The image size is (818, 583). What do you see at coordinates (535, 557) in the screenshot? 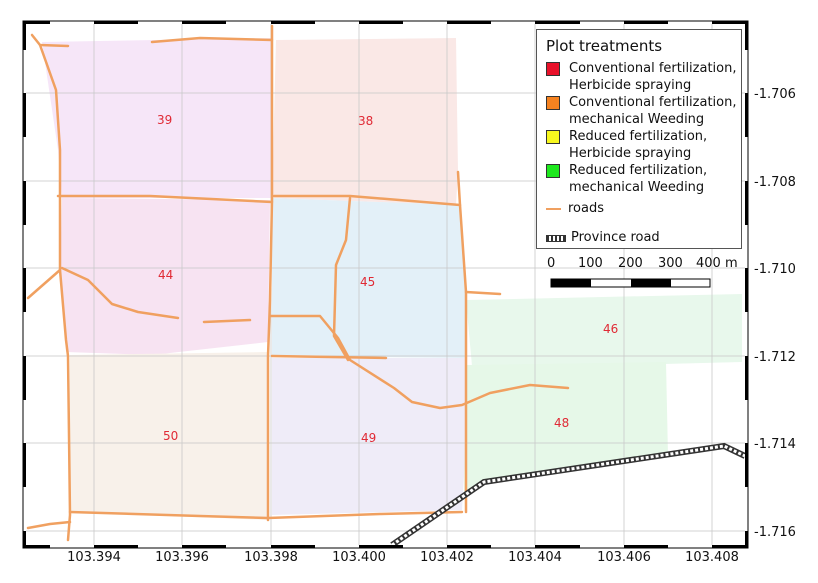
I see `x-tick-label: 103.404` at bounding box center [535, 557].